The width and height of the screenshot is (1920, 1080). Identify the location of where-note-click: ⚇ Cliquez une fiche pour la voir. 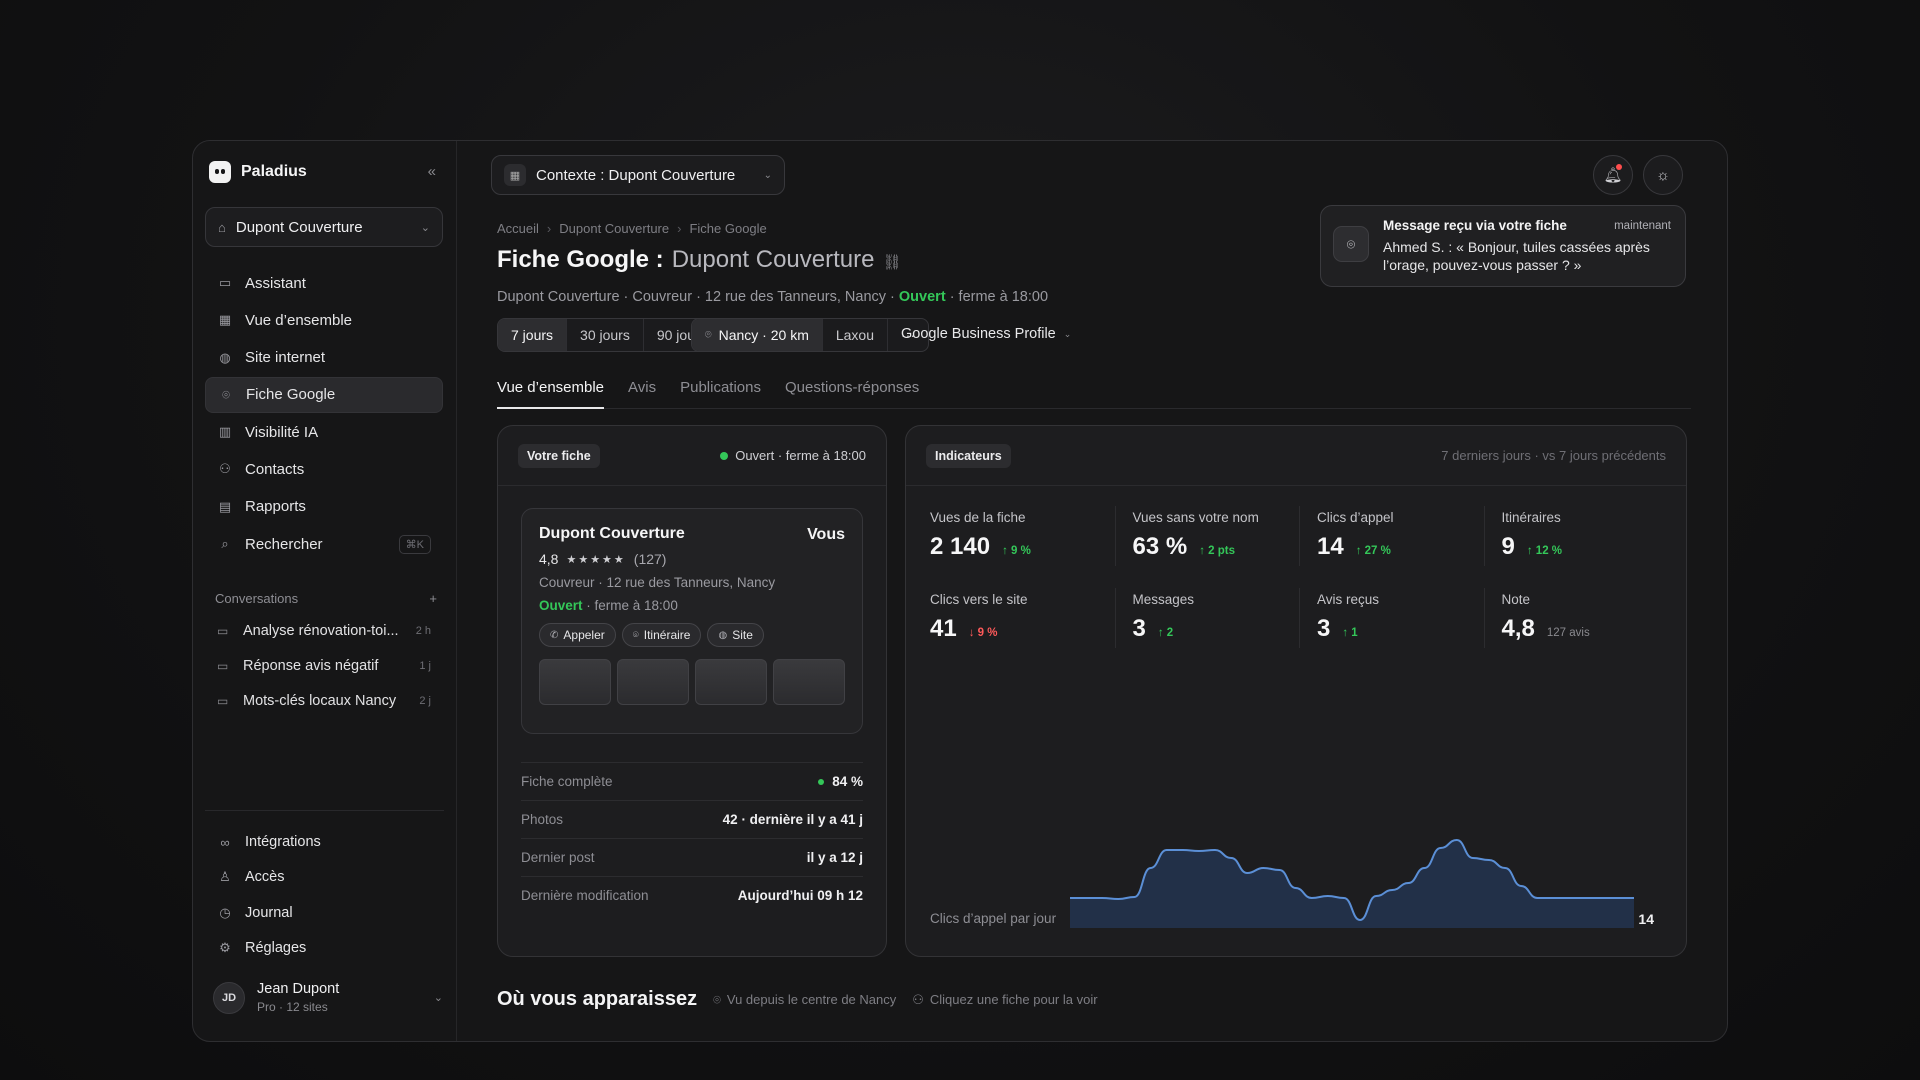
(1004, 1000).